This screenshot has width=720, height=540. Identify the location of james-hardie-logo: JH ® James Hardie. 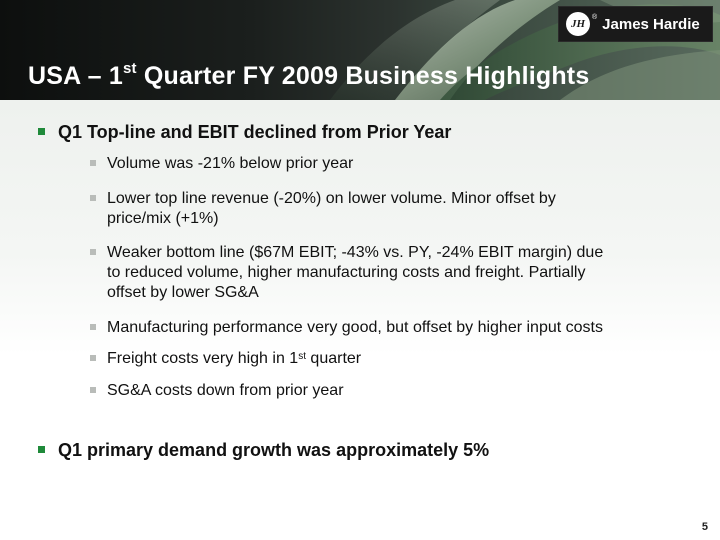
(635, 24).